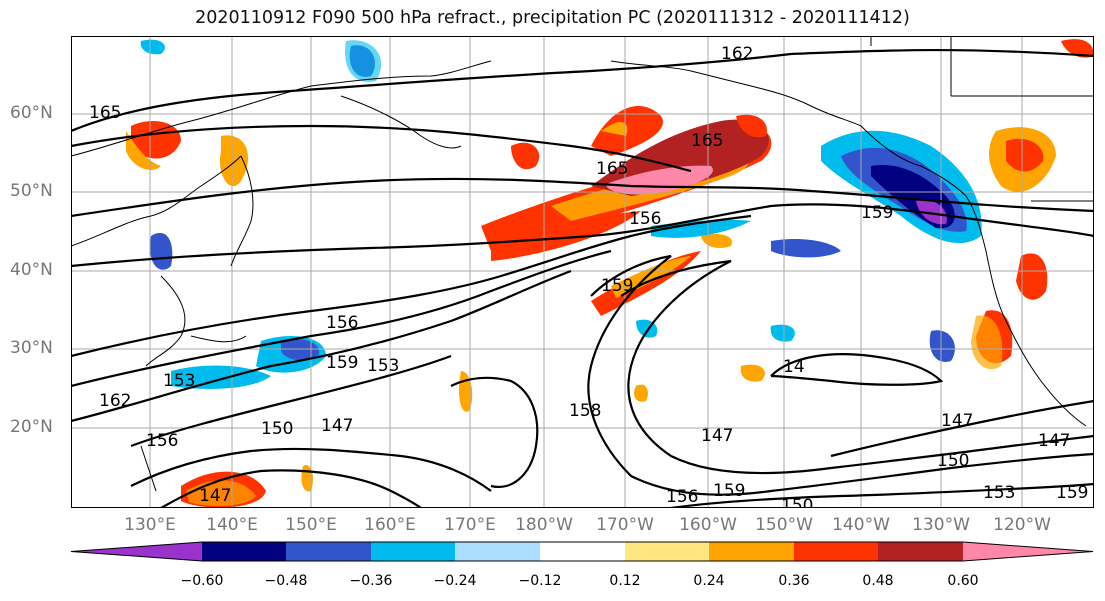  I want to click on contour-label: 14, so click(794, 367).